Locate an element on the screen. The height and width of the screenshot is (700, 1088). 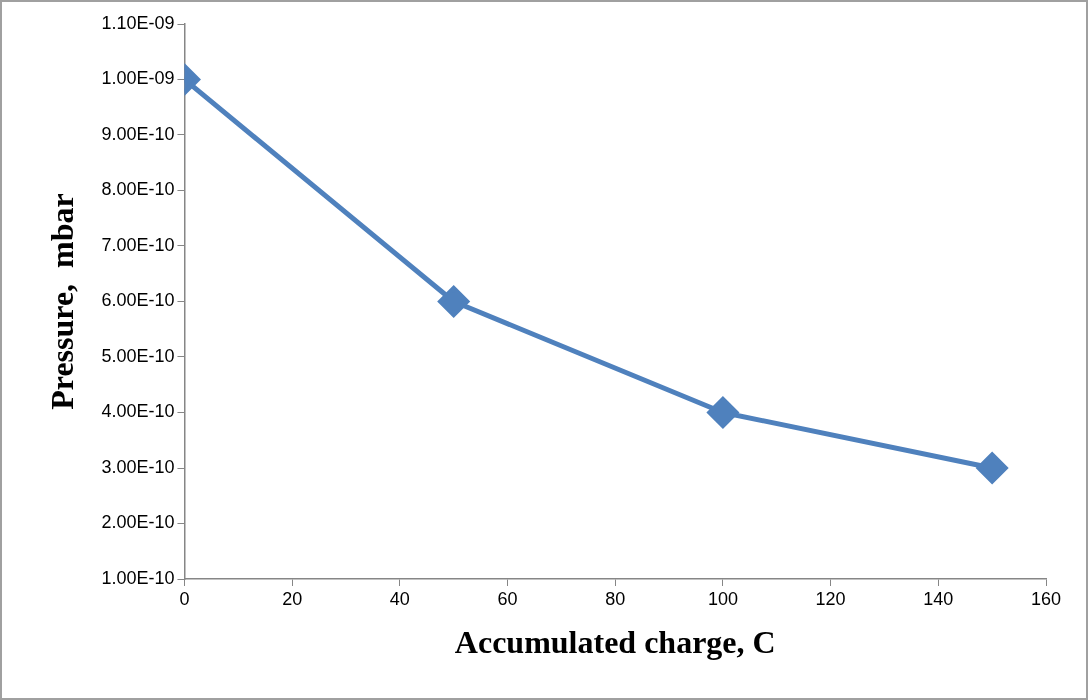
y-tick-label: 5.00E-10 is located at coordinates (138, 355).